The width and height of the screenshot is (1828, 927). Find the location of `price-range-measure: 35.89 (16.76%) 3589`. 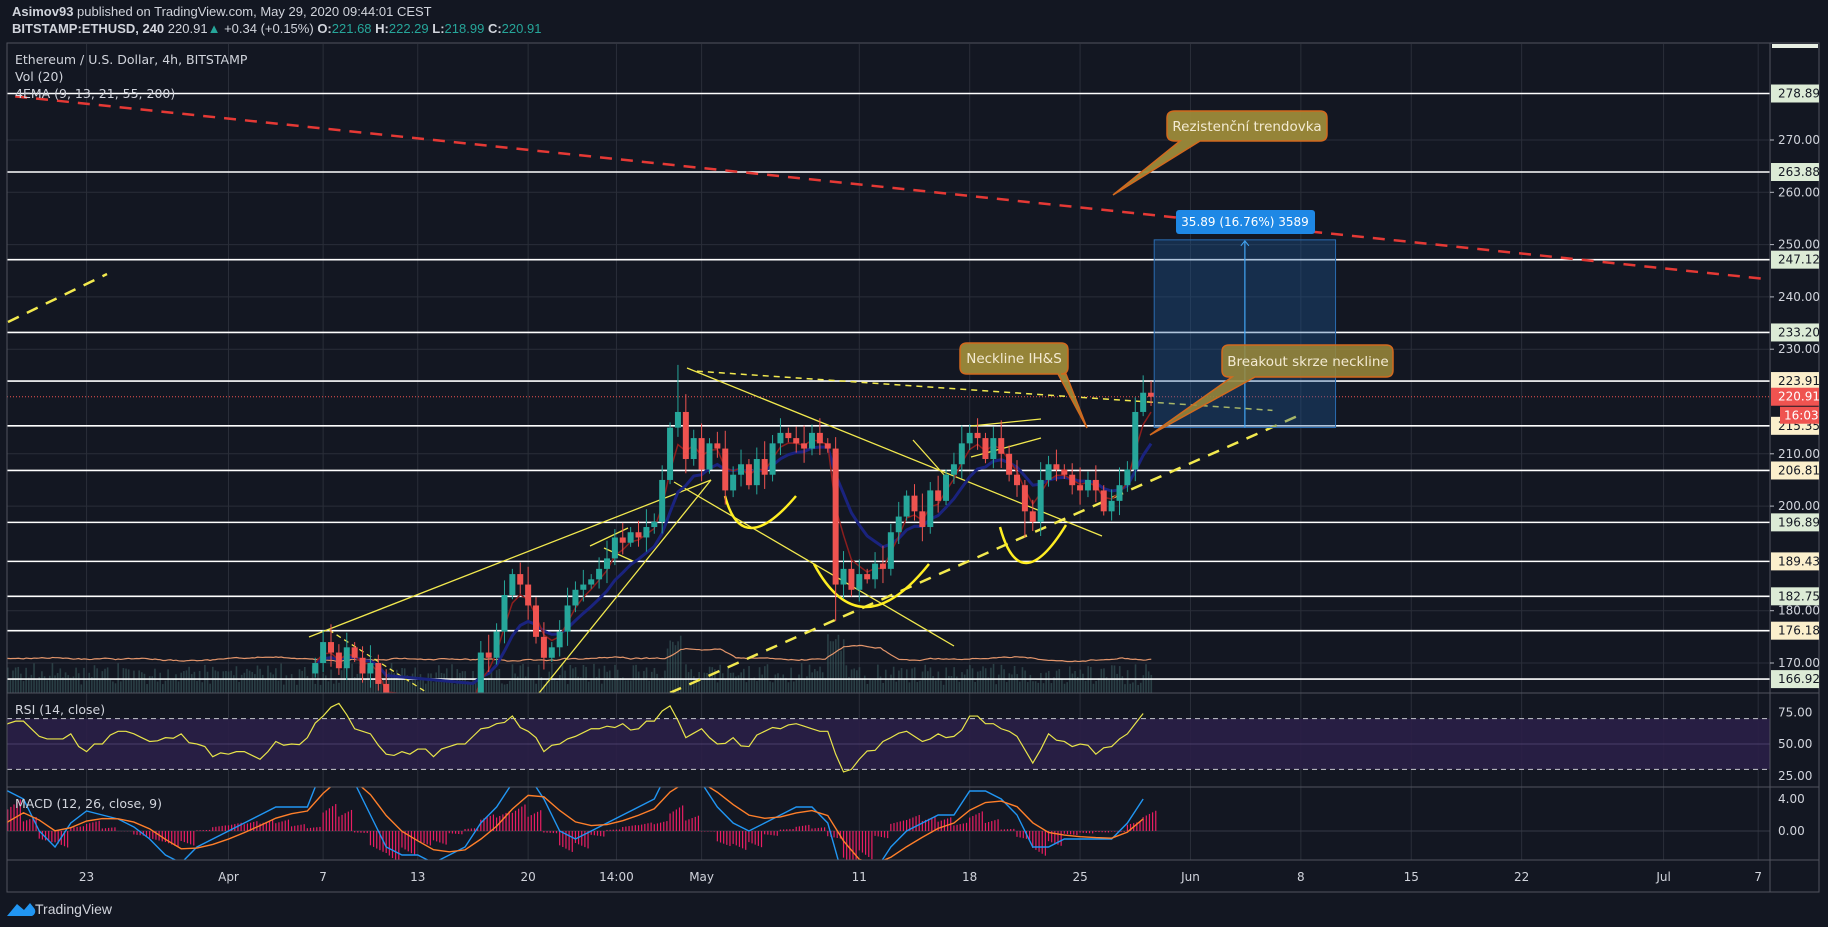

price-range-measure: 35.89 (16.76%) 3589 is located at coordinates (1245, 319).